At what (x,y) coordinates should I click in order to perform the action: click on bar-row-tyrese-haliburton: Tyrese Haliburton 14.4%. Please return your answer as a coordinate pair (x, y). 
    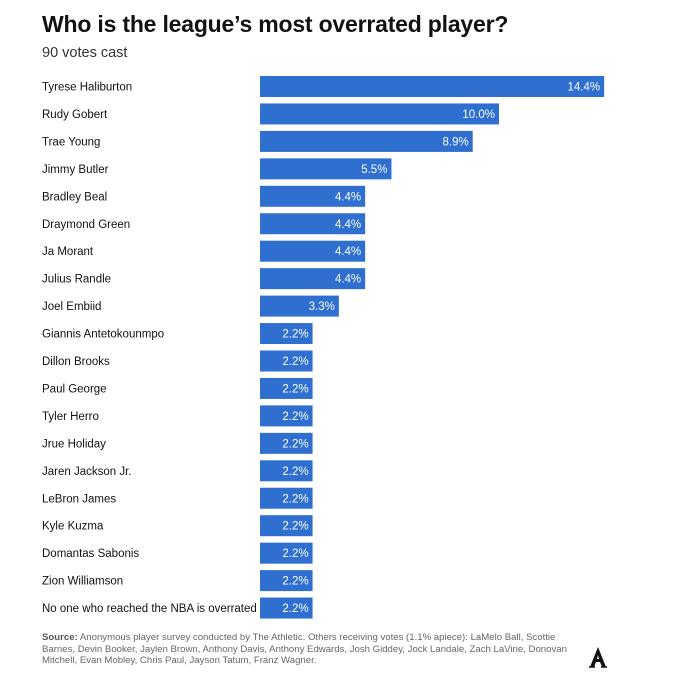
    Looking at the image, I should click on (323, 86).